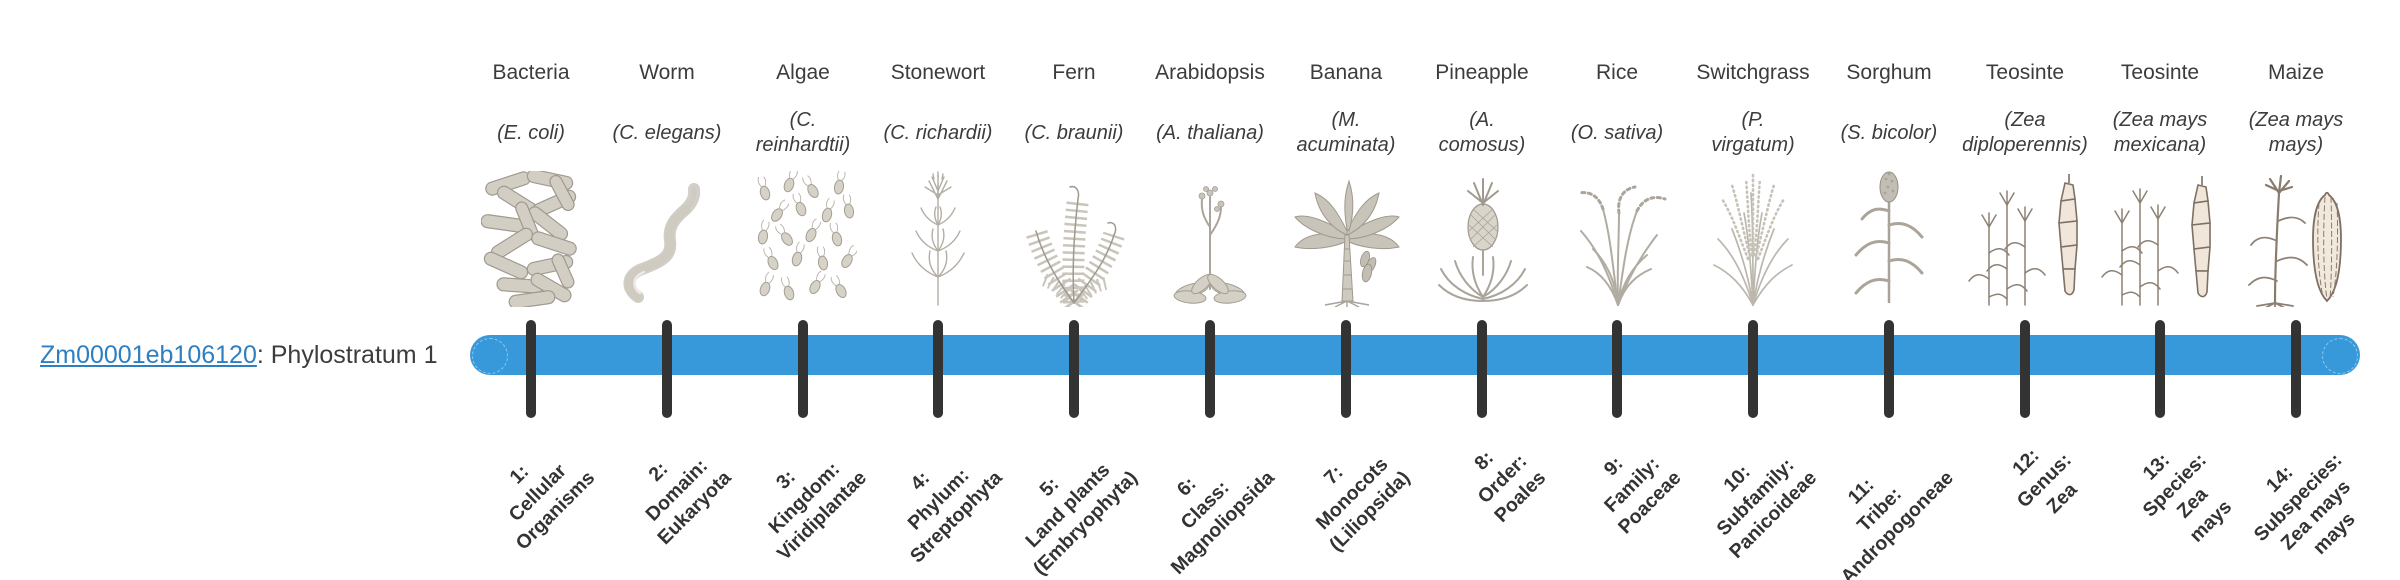  What do you see at coordinates (1617, 132) in the screenshot?
I see `organism-species: (O. sativa)` at bounding box center [1617, 132].